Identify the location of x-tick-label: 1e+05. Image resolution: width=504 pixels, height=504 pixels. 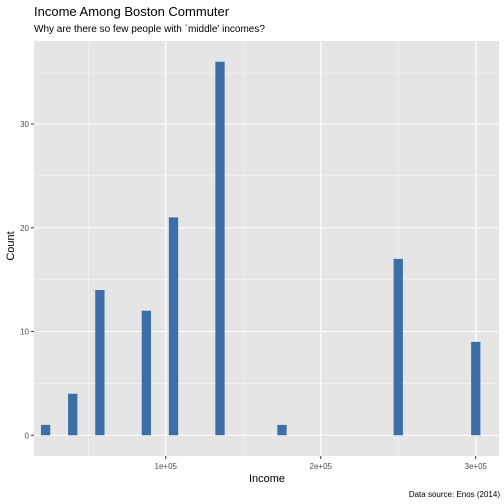
(166, 466).